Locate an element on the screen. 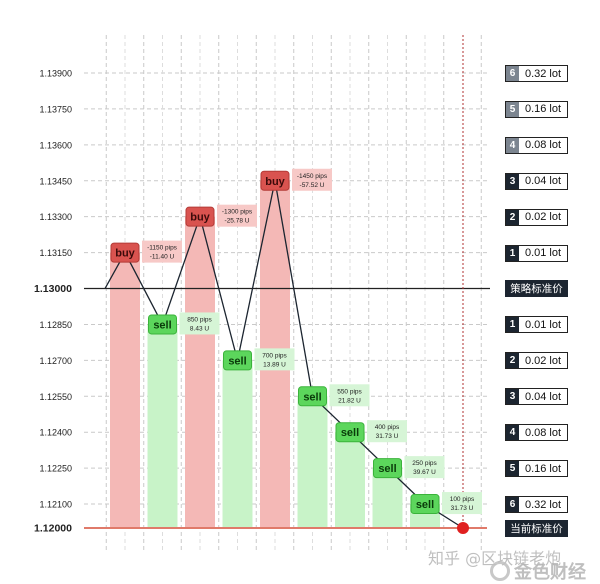 The height and width of the screenshot is (584, 600). brand-watermark: 金色财经 is located at coordinates (538, 571).